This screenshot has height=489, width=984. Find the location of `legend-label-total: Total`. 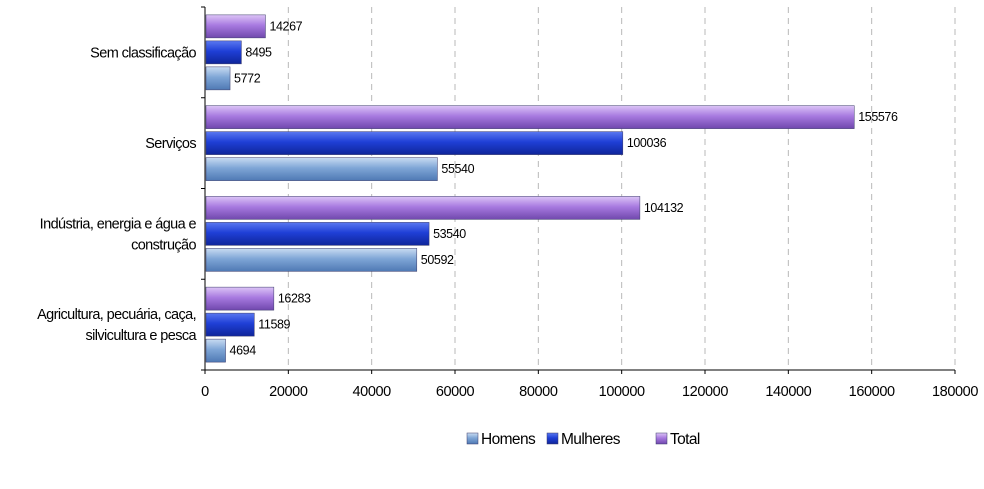

legend-label-total: Total is located at coordinates (685, 439).